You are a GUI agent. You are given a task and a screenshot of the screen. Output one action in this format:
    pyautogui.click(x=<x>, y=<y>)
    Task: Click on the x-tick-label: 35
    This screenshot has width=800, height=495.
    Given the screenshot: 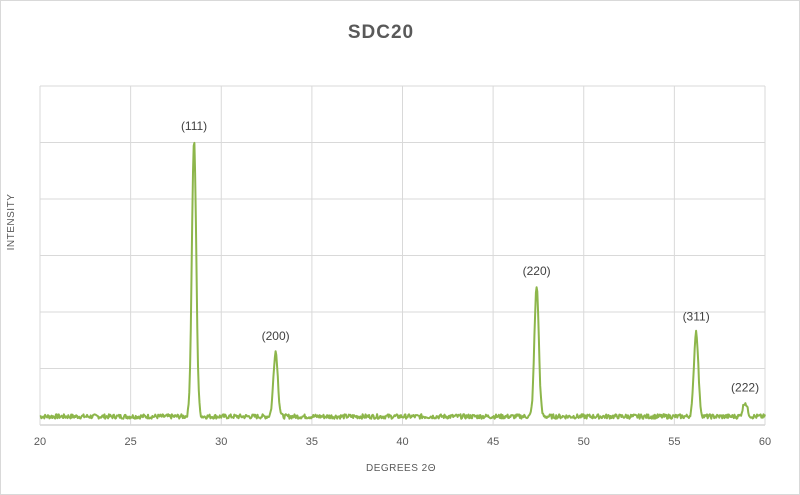 What is the action you would take?
    pyautogui.click(x=312, y=442)
    